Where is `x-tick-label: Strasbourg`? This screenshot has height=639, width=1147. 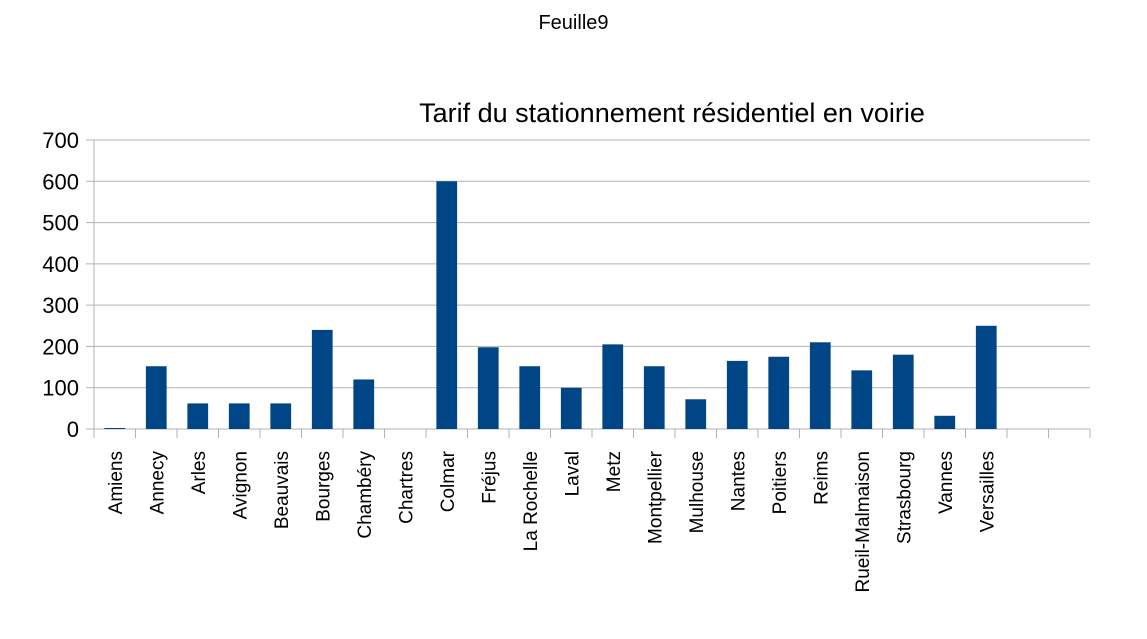
x-tick-label: Strasbourg is located at coordinates (904, 497).